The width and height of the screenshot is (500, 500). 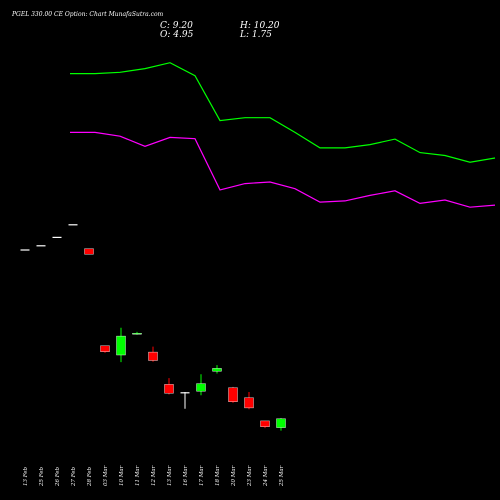 What do you see at coordinates (202, 475) in the screenshot?
I see `x-tick-label: 17 Mar` at bounding box center [202, 475].